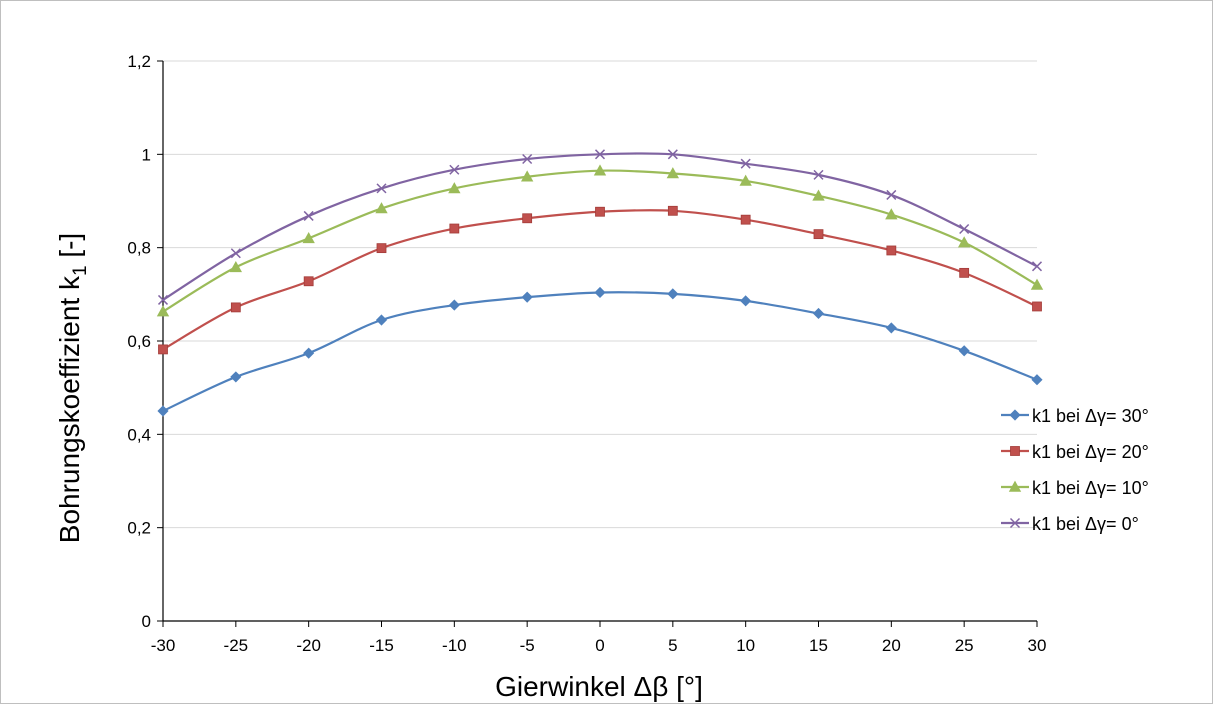 The height and width of the screenshot is (705, 1213). I want to click on y-tick-label: 1,2, so click(139, 61).